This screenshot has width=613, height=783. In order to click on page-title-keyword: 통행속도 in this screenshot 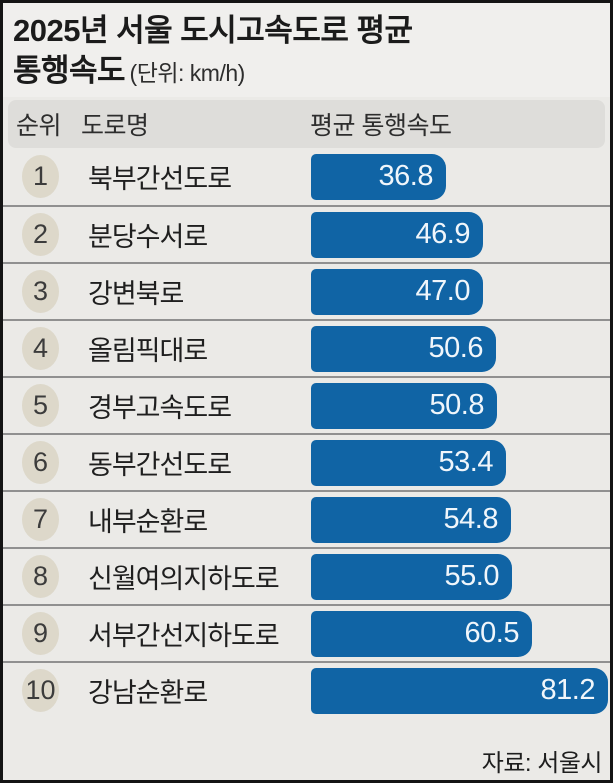, I will do `click(69, 70)`.